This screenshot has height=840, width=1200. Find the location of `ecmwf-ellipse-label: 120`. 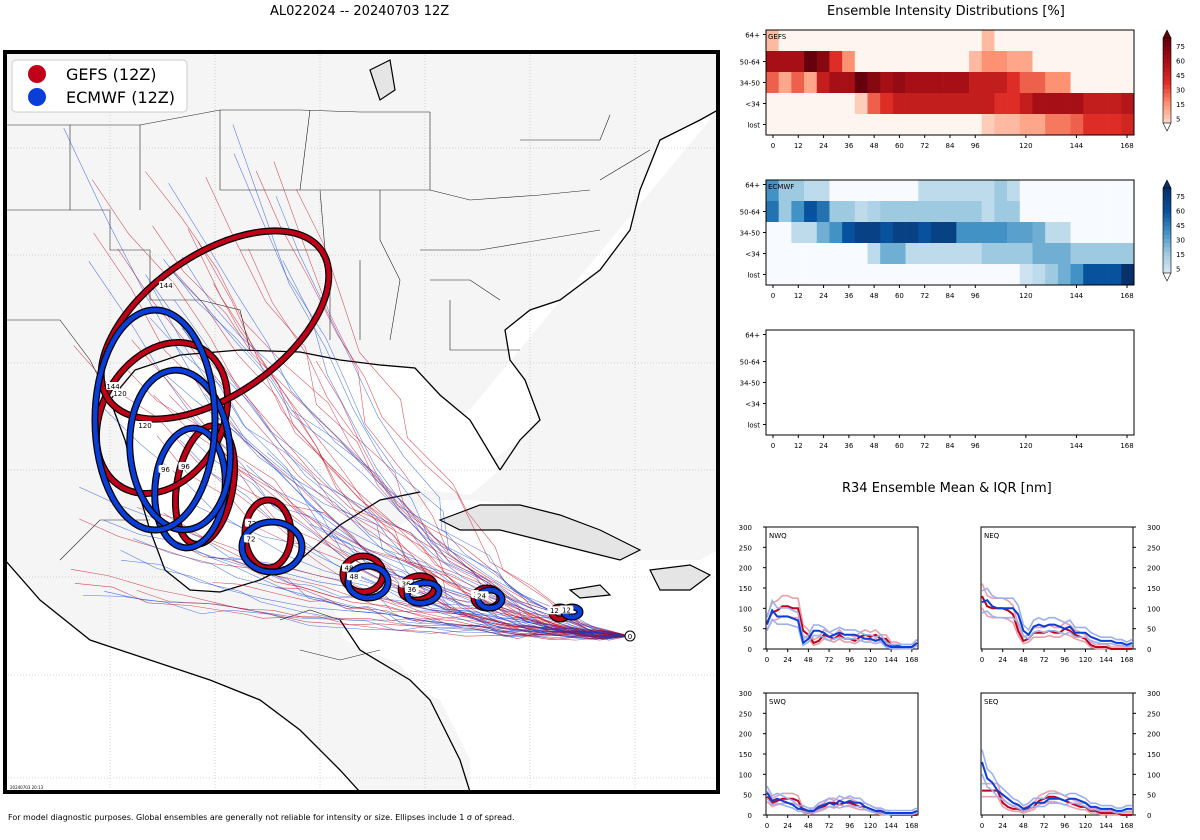

ecmwf-ellipse-label: 120 is located at coordinates (144, 426).